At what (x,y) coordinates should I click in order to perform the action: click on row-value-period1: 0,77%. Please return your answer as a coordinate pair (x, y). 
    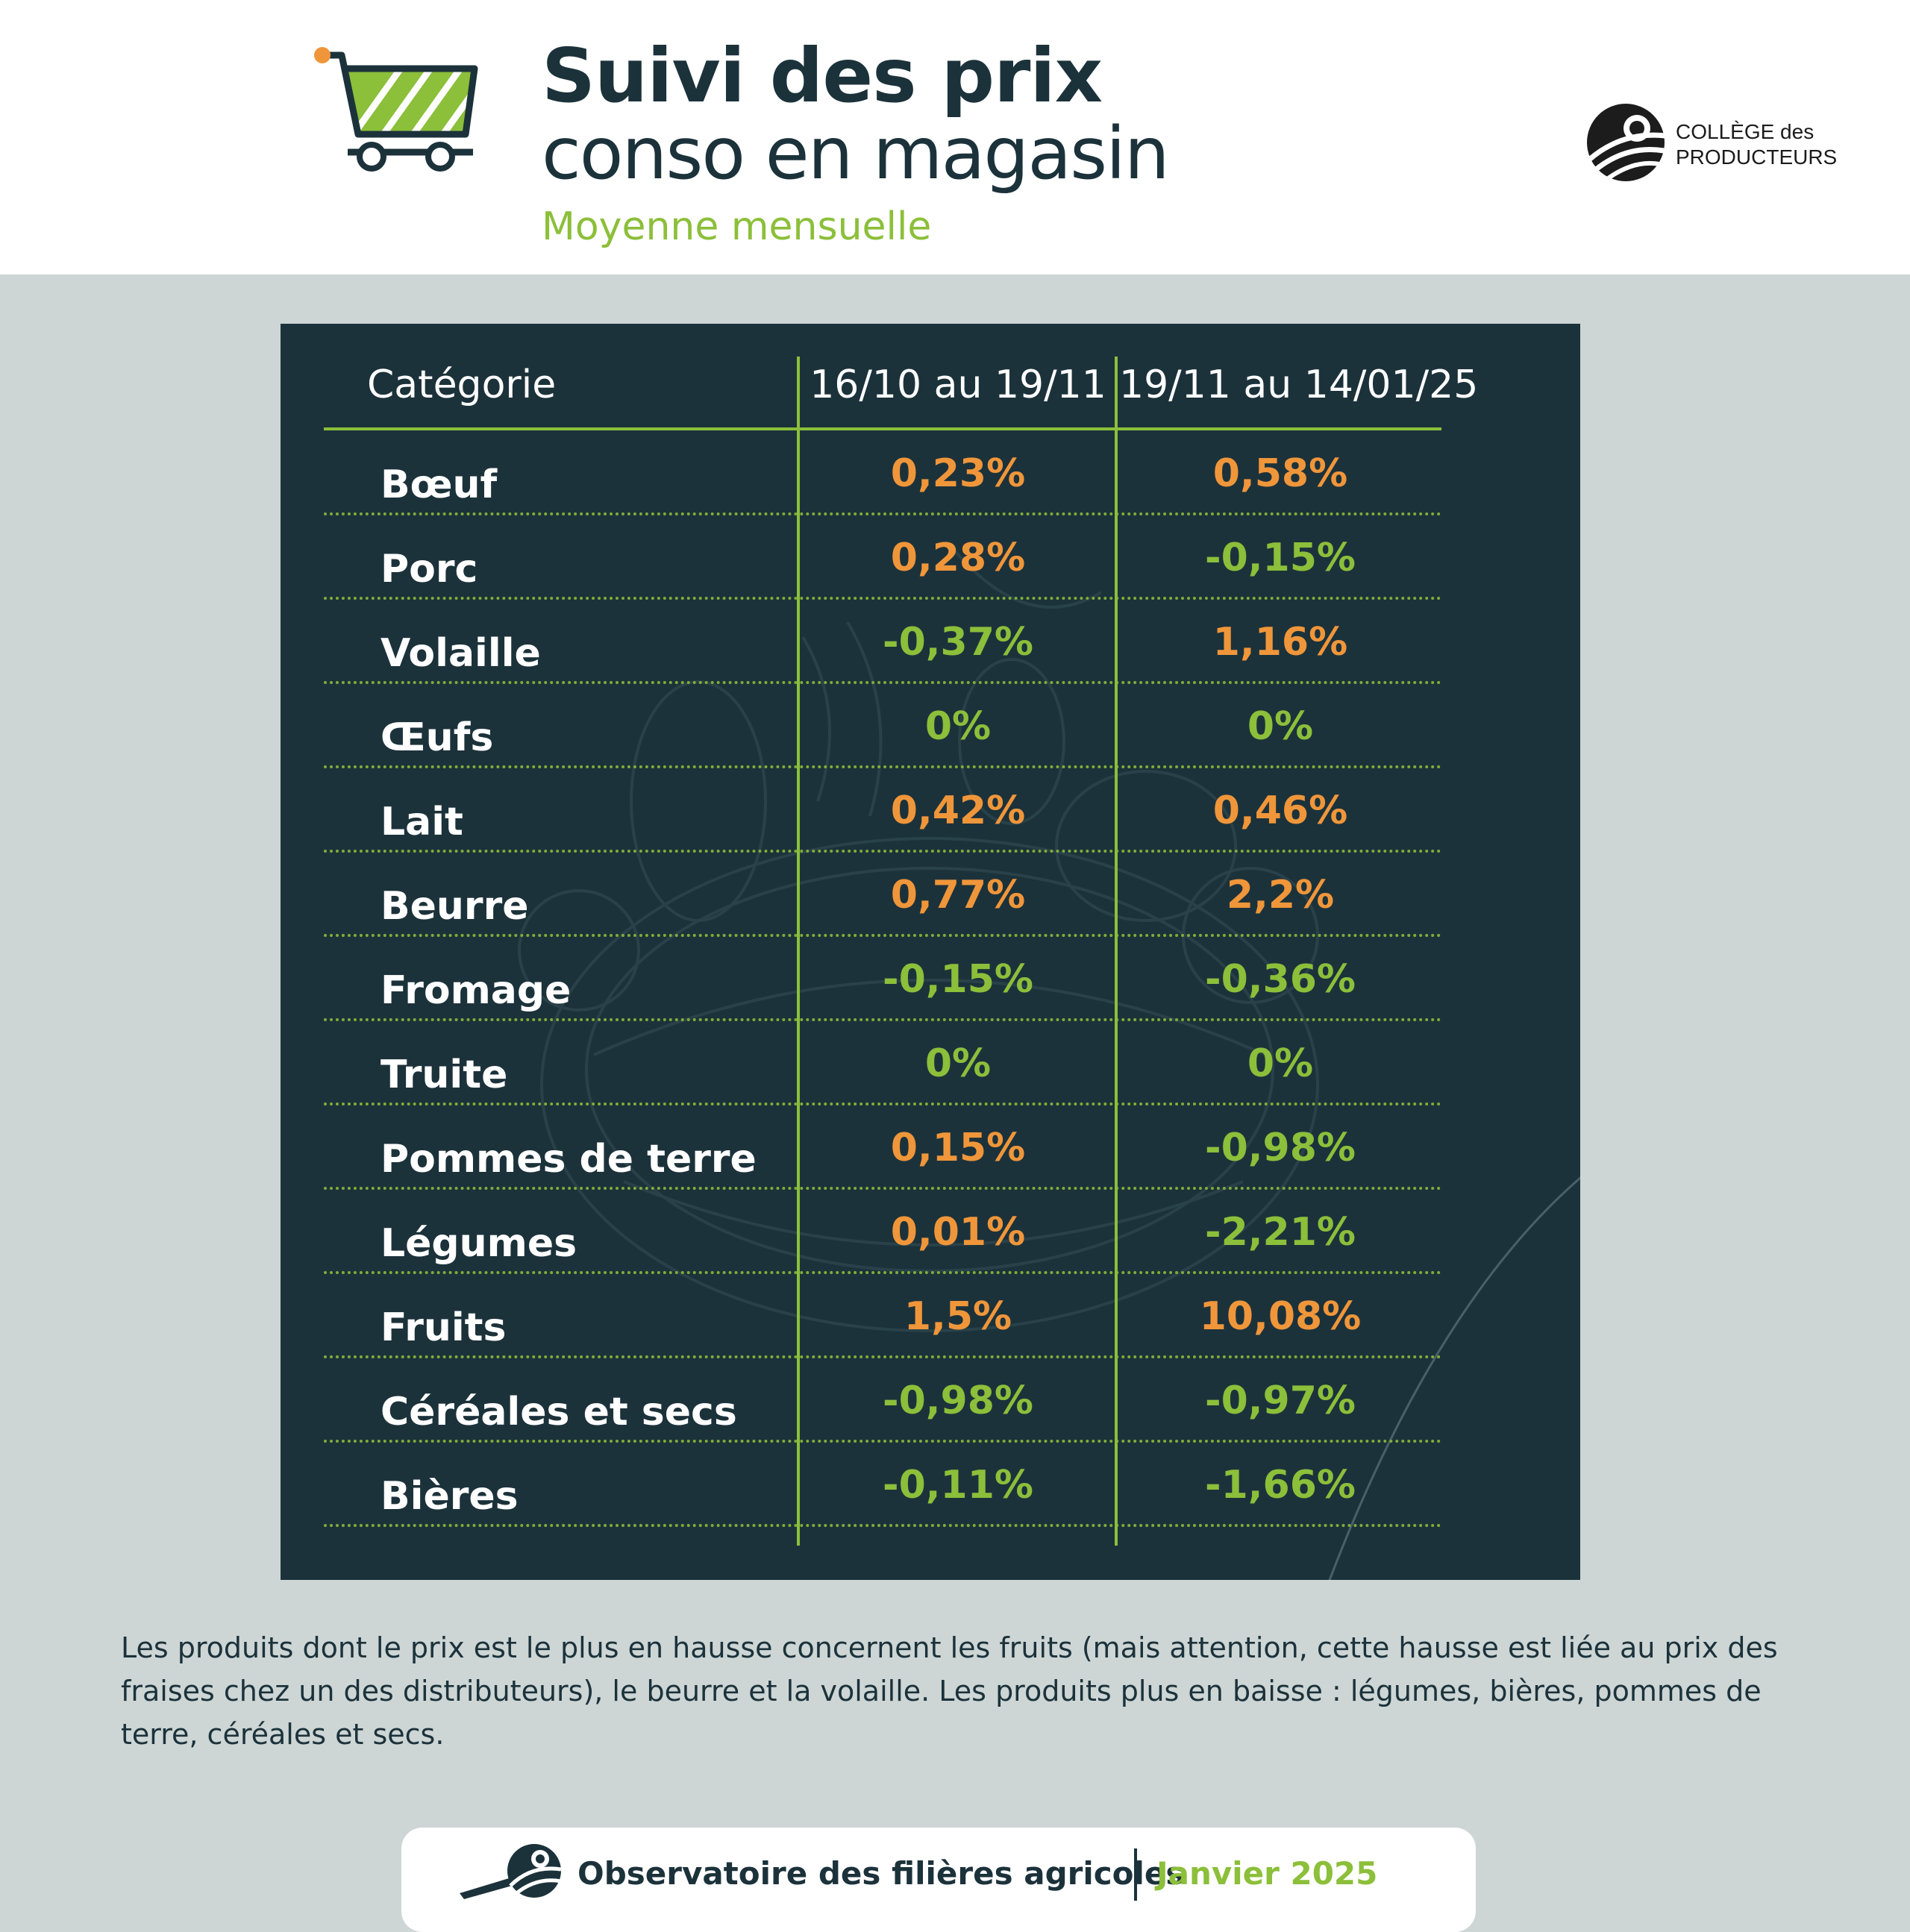
    Looking at the image, I should click on (958, 895).